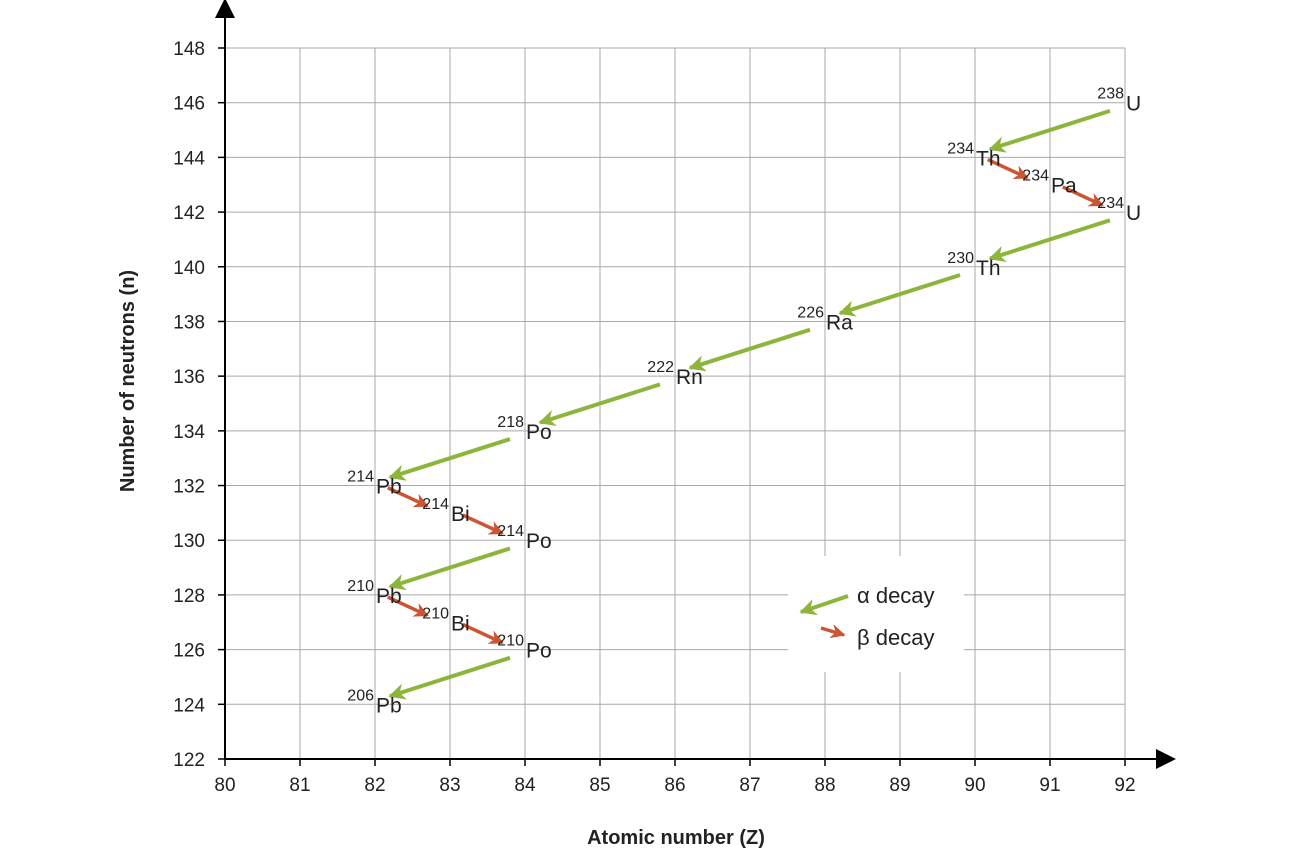 The width and height of the screenshot is (1300, 856). Describe the element at coordinates (676, 838) in the screenshot. I see `x-axis-title: Atomic number (Z)` at that location.